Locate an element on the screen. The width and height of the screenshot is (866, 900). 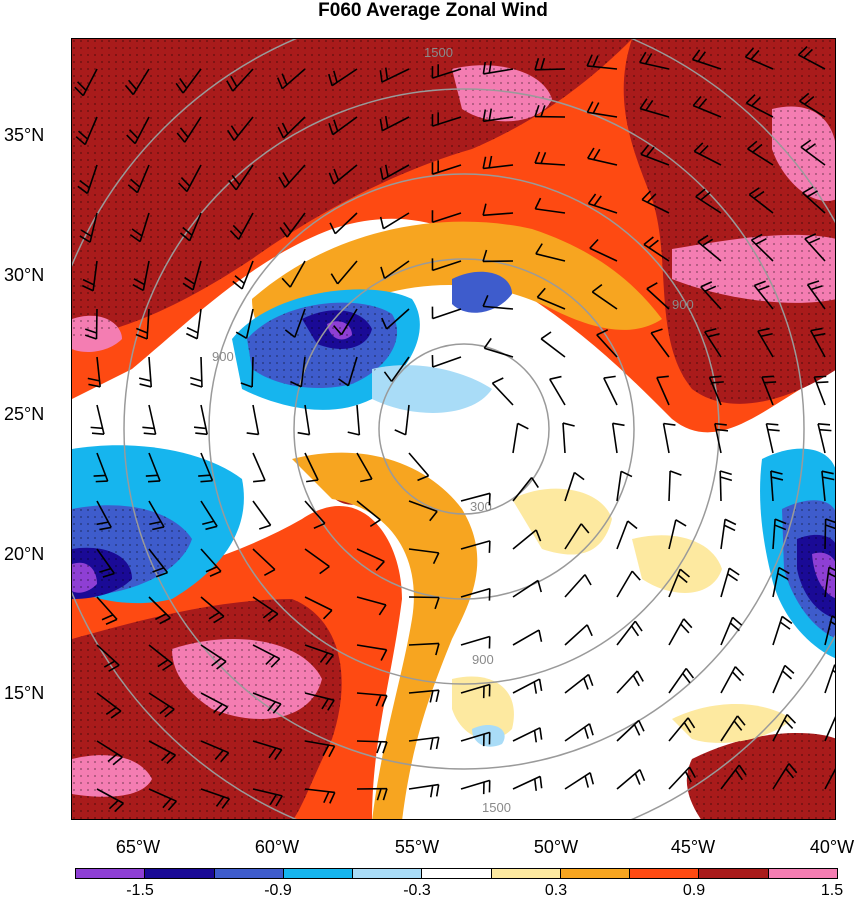
ring-label-900-right: 900 is located at coordinates (683, 304).